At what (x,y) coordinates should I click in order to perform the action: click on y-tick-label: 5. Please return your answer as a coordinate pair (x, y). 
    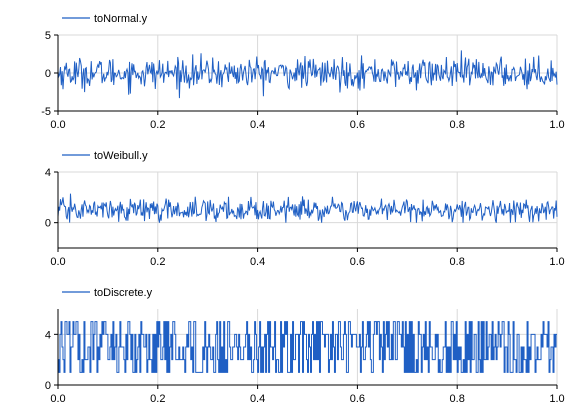
    Looking at the image, I should click on (48, 36).